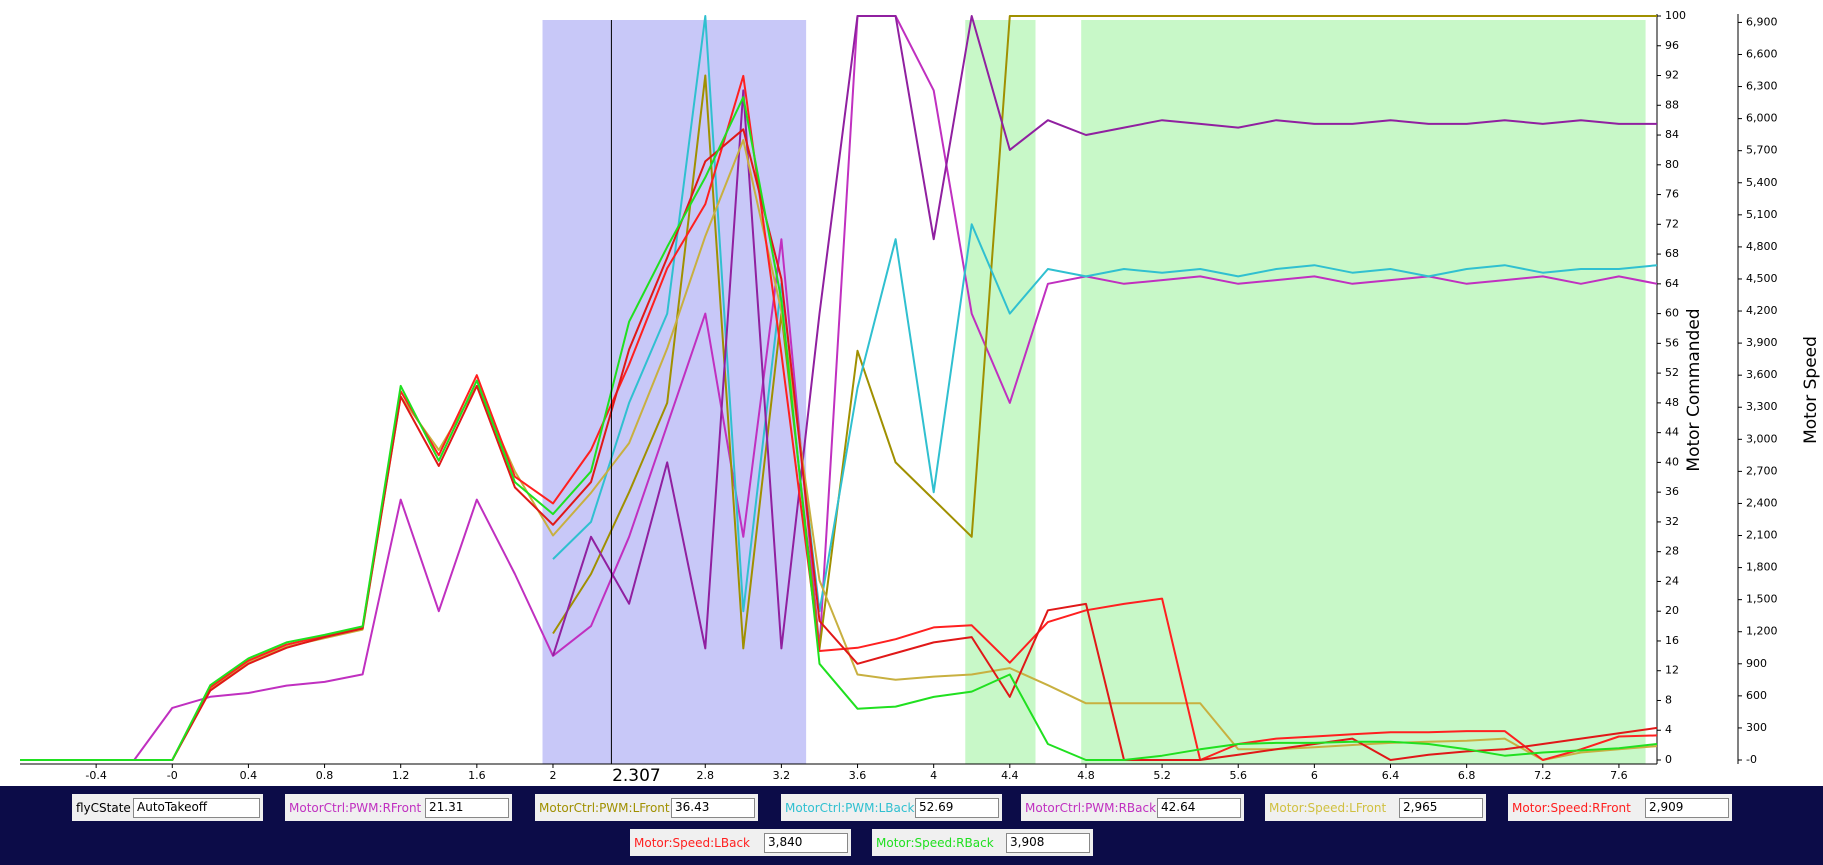 Image resolution: width=1823 pixels, height=865 pixels. I want to click on readout-label: flyCState, so click(103, 807).